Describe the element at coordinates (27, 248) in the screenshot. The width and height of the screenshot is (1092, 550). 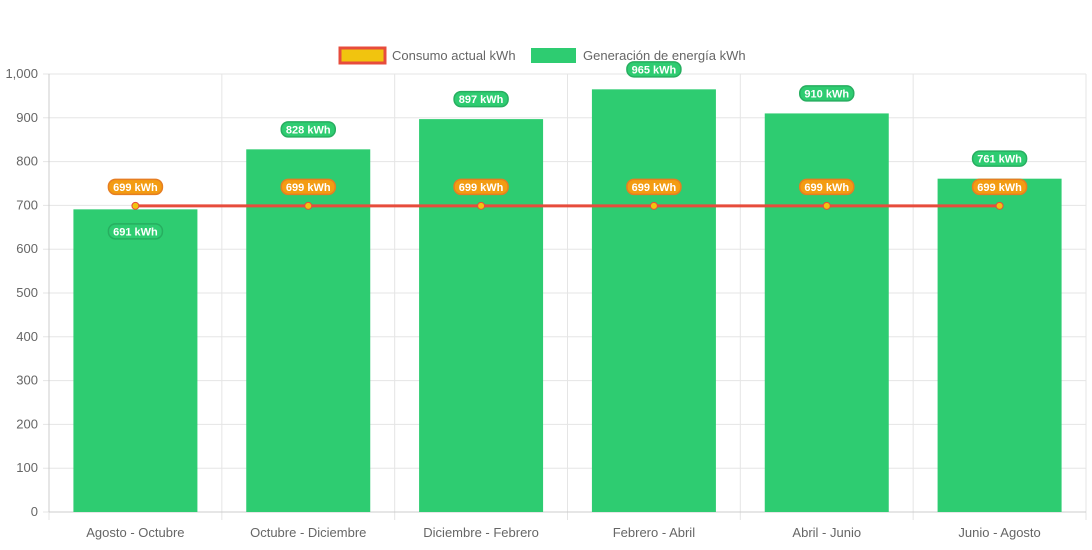
I see `y-tick-label: 600` at that location.